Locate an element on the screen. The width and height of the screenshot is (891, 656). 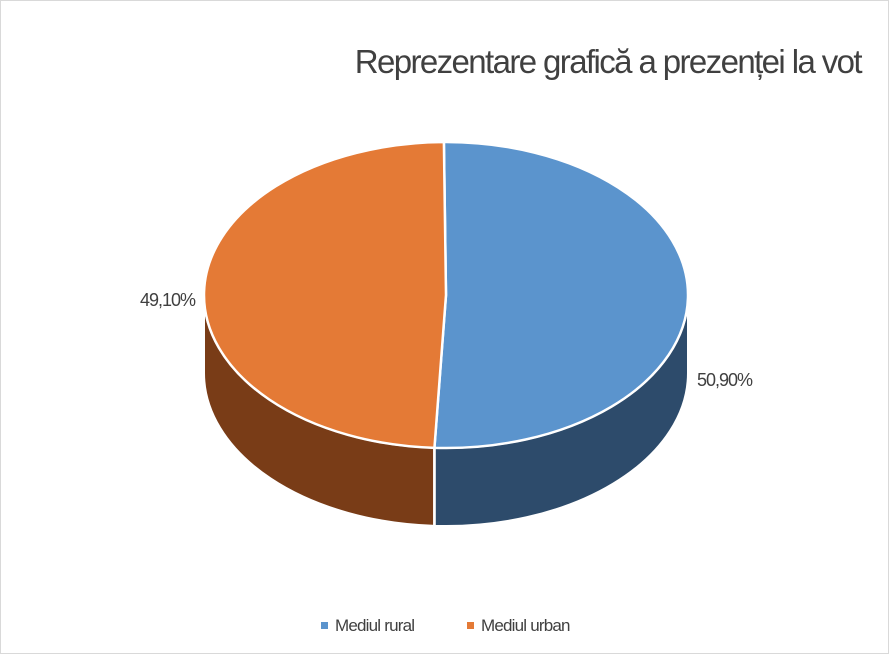
chart-title: Reprezentare grafică a prezenței la vot is located at coordinates (609, 61).